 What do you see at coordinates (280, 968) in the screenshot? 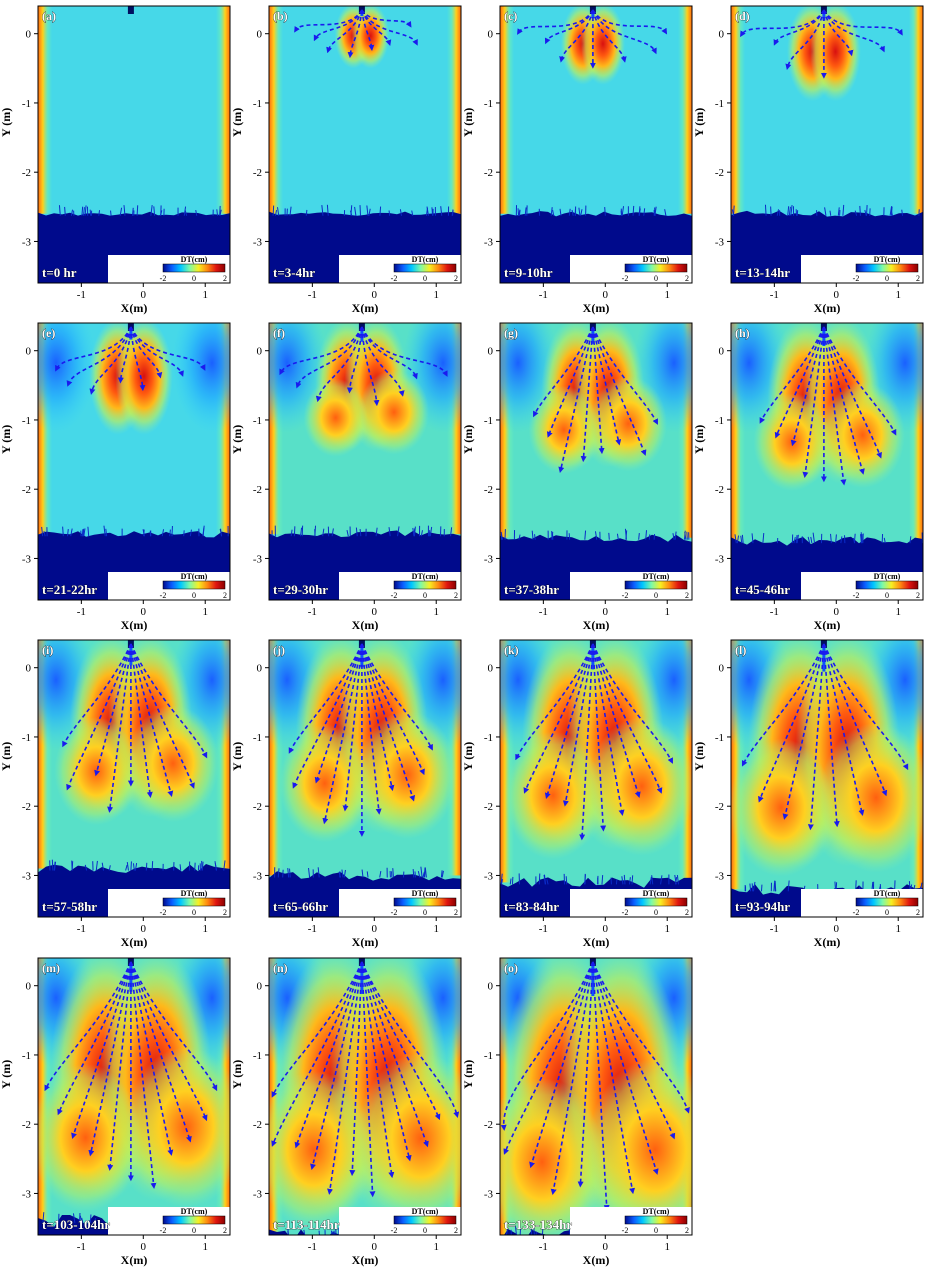
I see `panel-label-13: (n)` at bounding box center [280, 968].